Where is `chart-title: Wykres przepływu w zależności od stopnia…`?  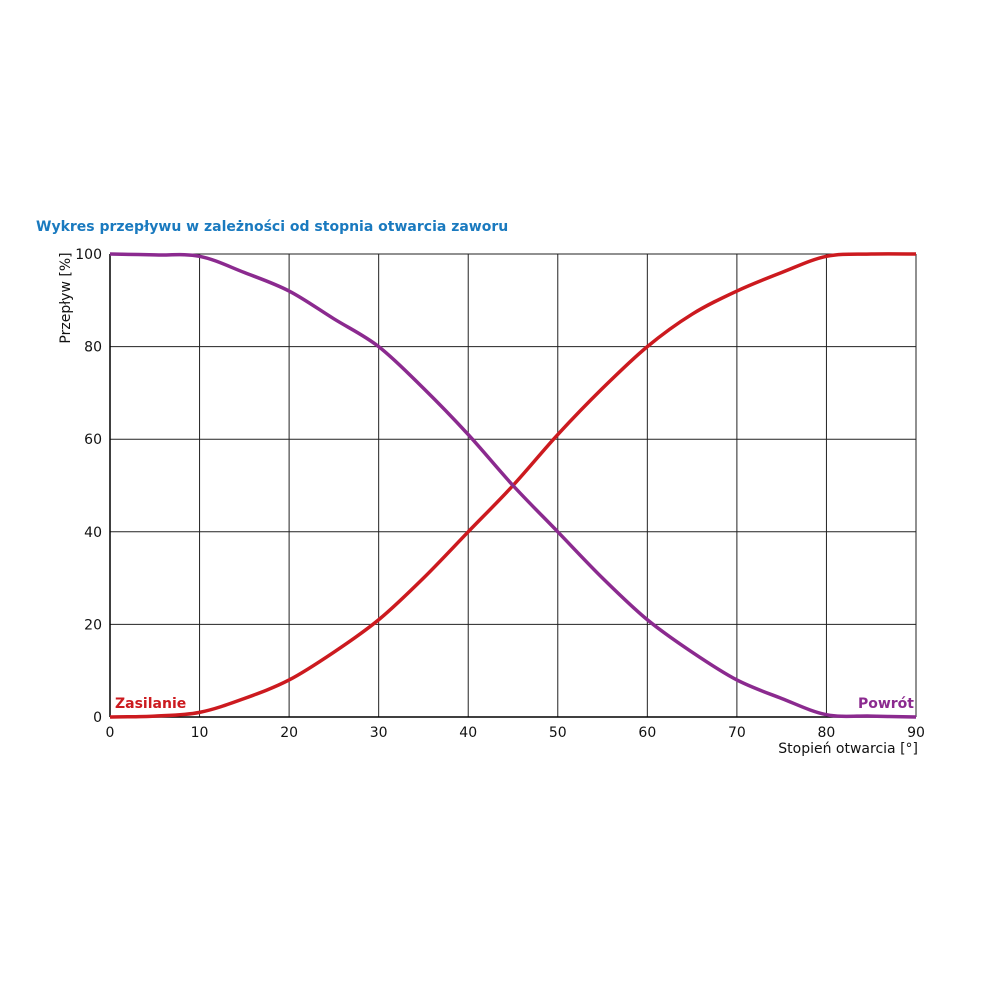
chart-title: Wykres przepływu w zależności od stopnia… is located at coordinates (272, 227).